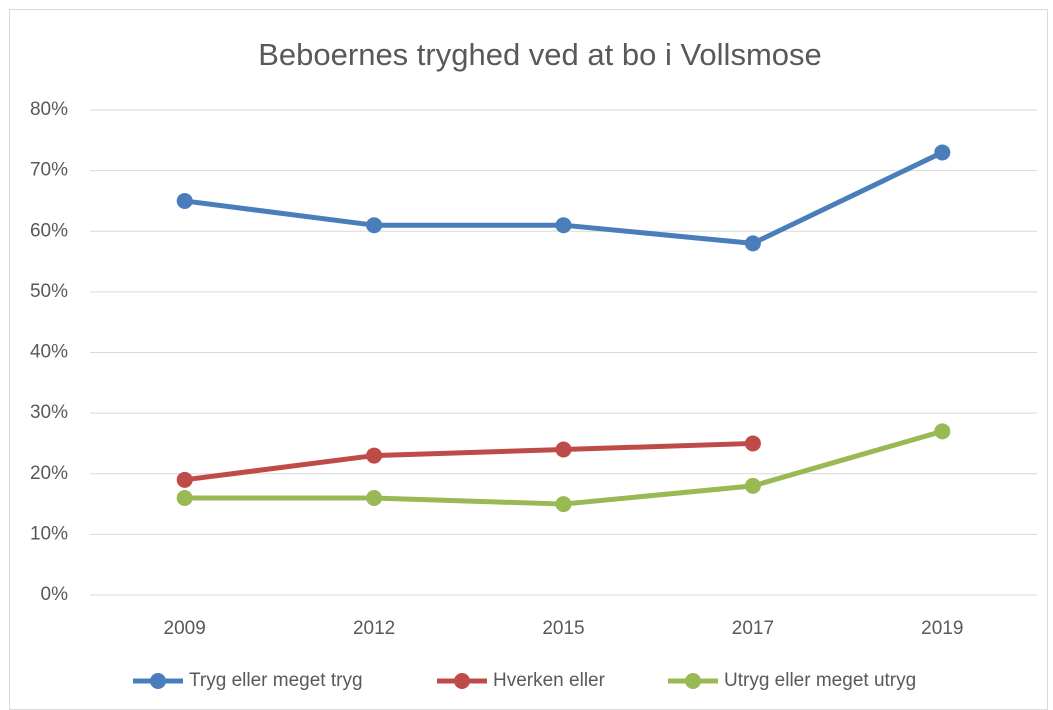  What do you see at coordinates (753, 628) in the screenshot?
I see `x-tick-label: 2017` at bounding box center [753, 628].